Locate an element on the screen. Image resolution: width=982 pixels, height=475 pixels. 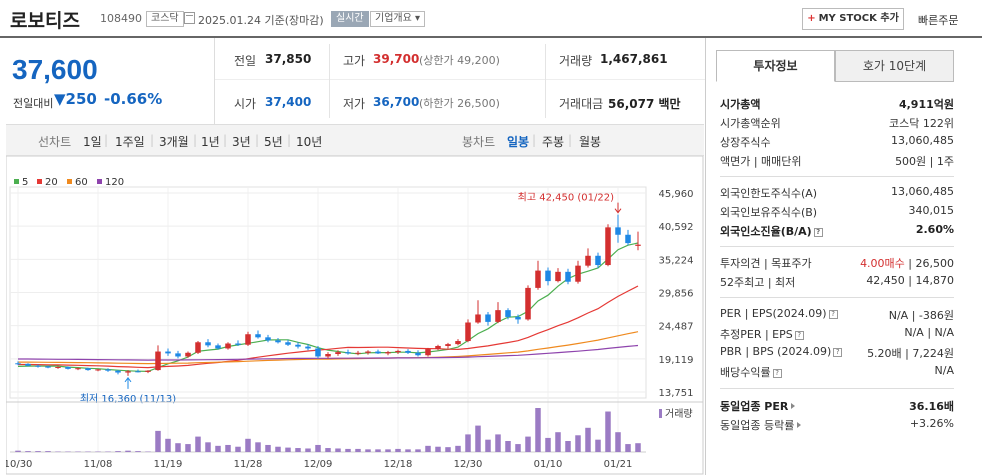
tab-candle-weekly: 주봉 is located at coordinates (553, 142).